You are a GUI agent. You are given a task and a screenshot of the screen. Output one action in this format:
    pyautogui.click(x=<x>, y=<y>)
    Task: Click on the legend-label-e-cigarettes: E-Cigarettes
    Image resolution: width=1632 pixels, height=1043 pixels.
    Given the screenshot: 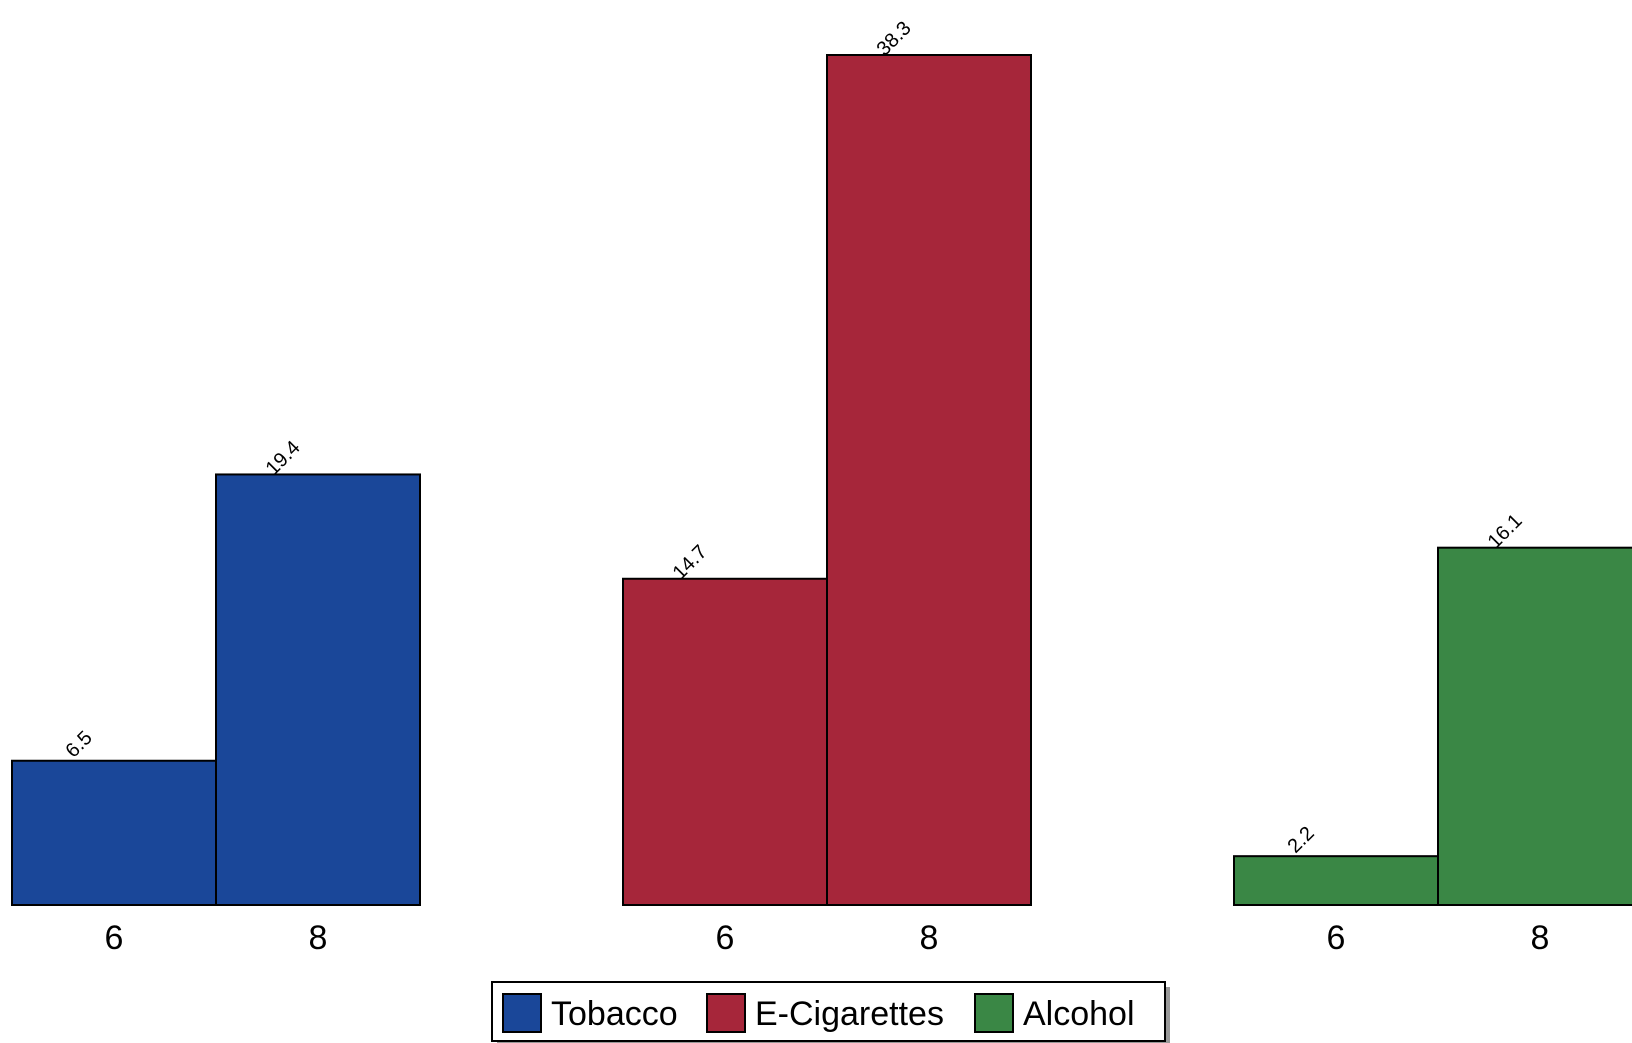 What is the action you would take?
    pyautogui.click(x=849, y=1014)
    